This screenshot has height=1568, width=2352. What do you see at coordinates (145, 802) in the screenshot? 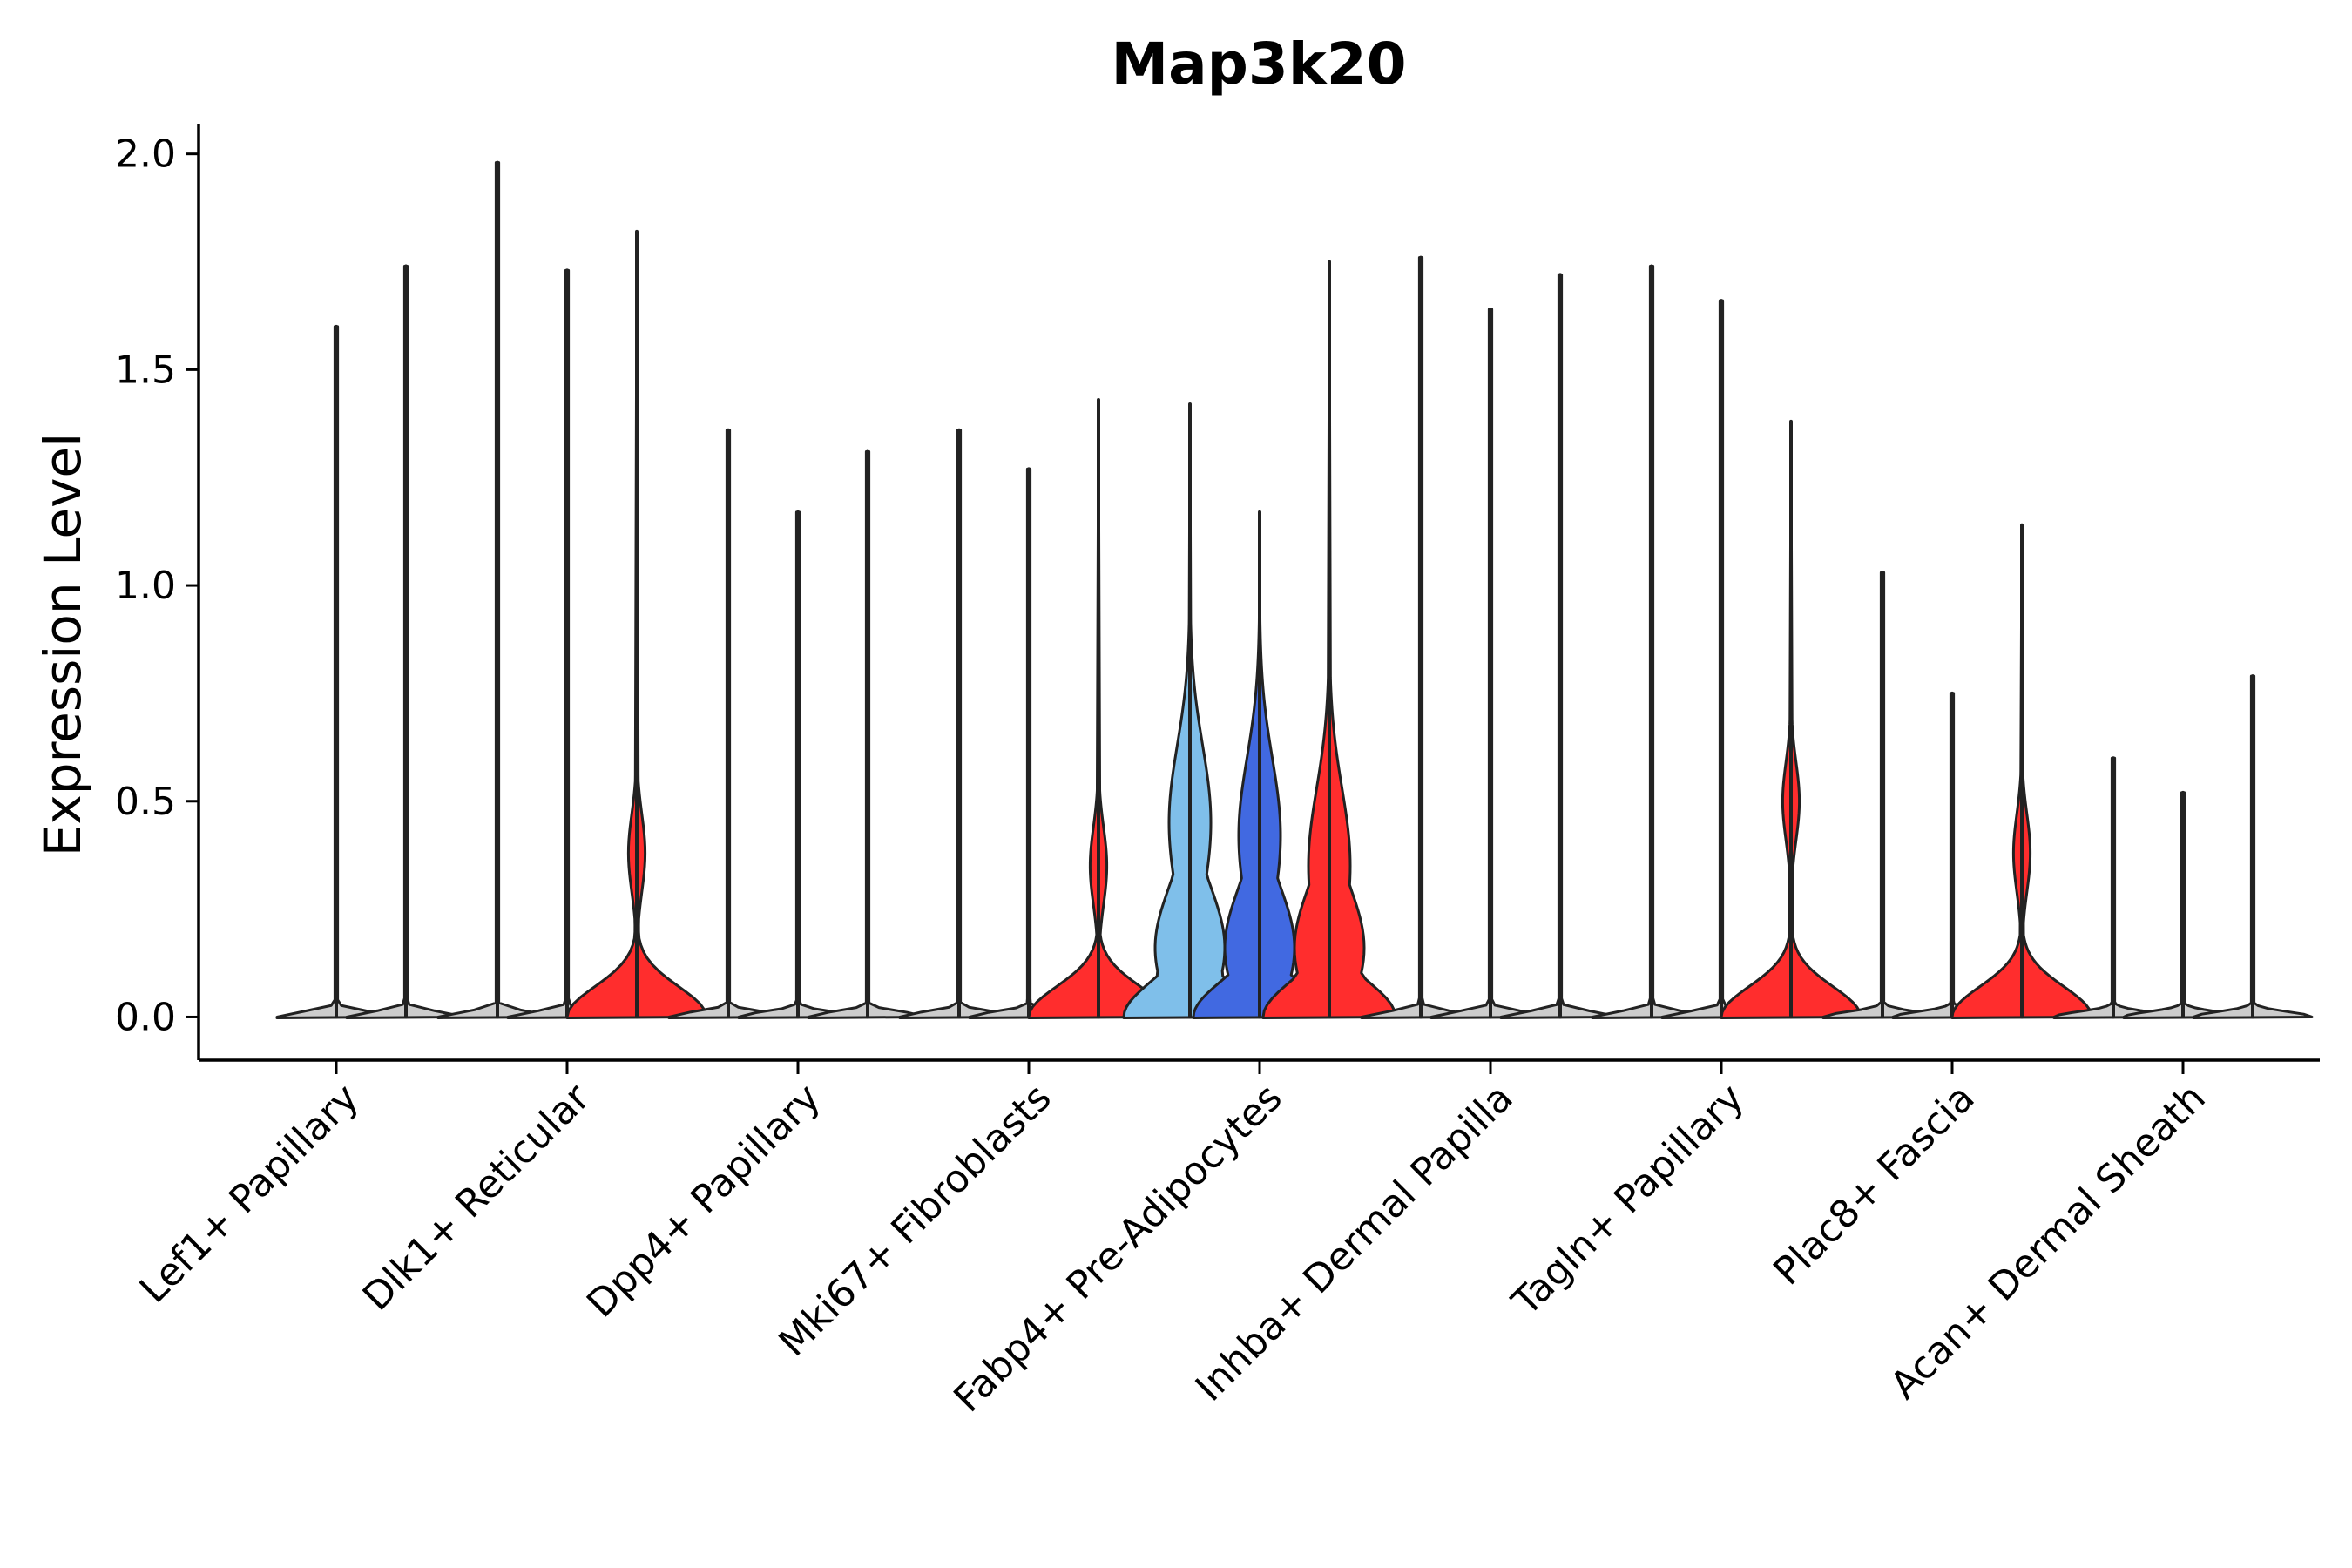
I see `y-tick-label: 0.5` at bounding box center [145, 802].